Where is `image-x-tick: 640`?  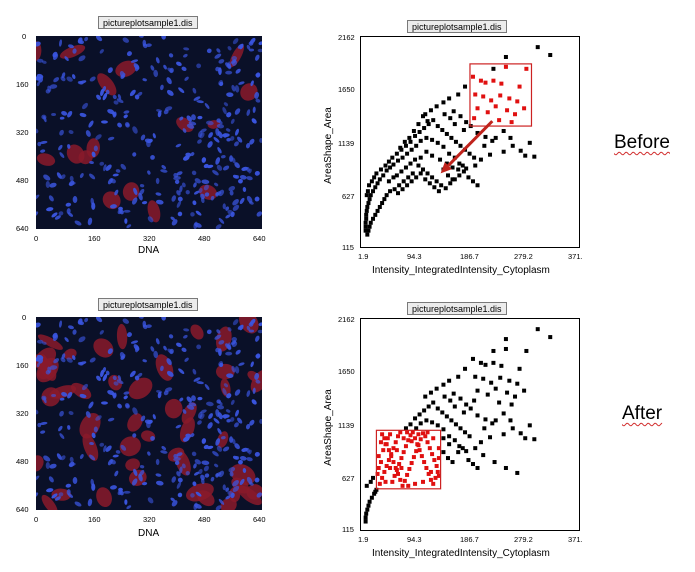
image-x-tick: 640 is located at coordinates (259, 519).